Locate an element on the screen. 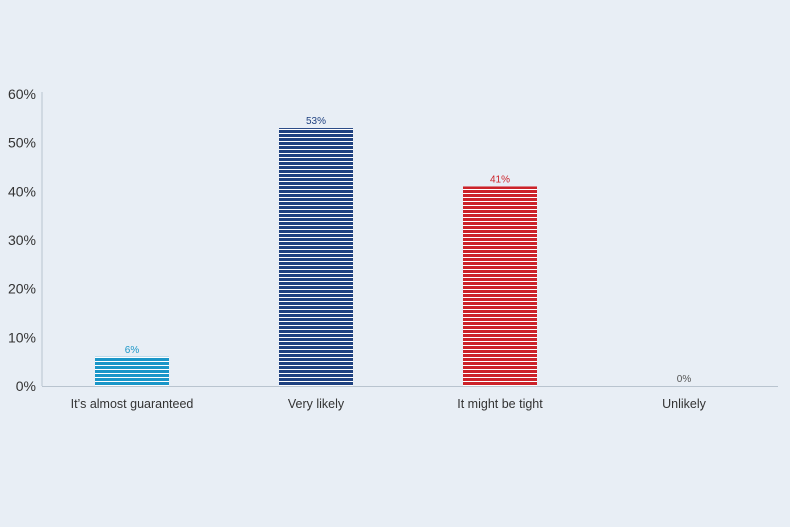 This screenshot has height=527, width=790. data-label: 0% is located at coordinates (684, 379).